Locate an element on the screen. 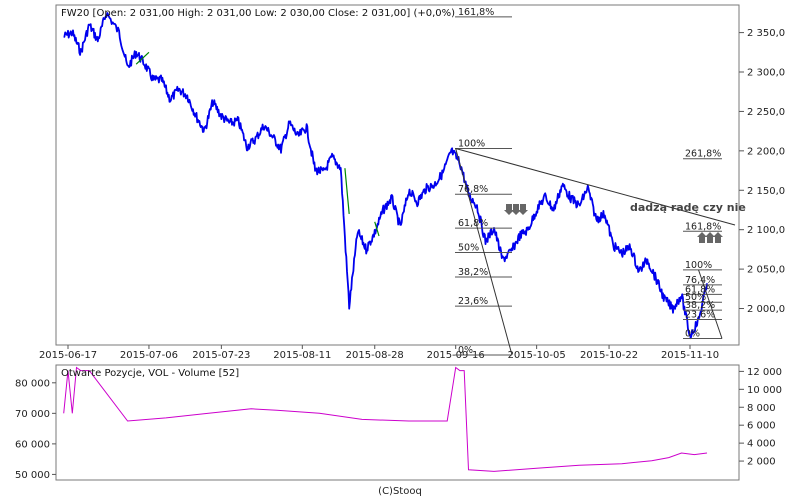 This screenshot has height=500, width=800. volume-y-tick-label: 8 000 is located at coordinates (761, 408).